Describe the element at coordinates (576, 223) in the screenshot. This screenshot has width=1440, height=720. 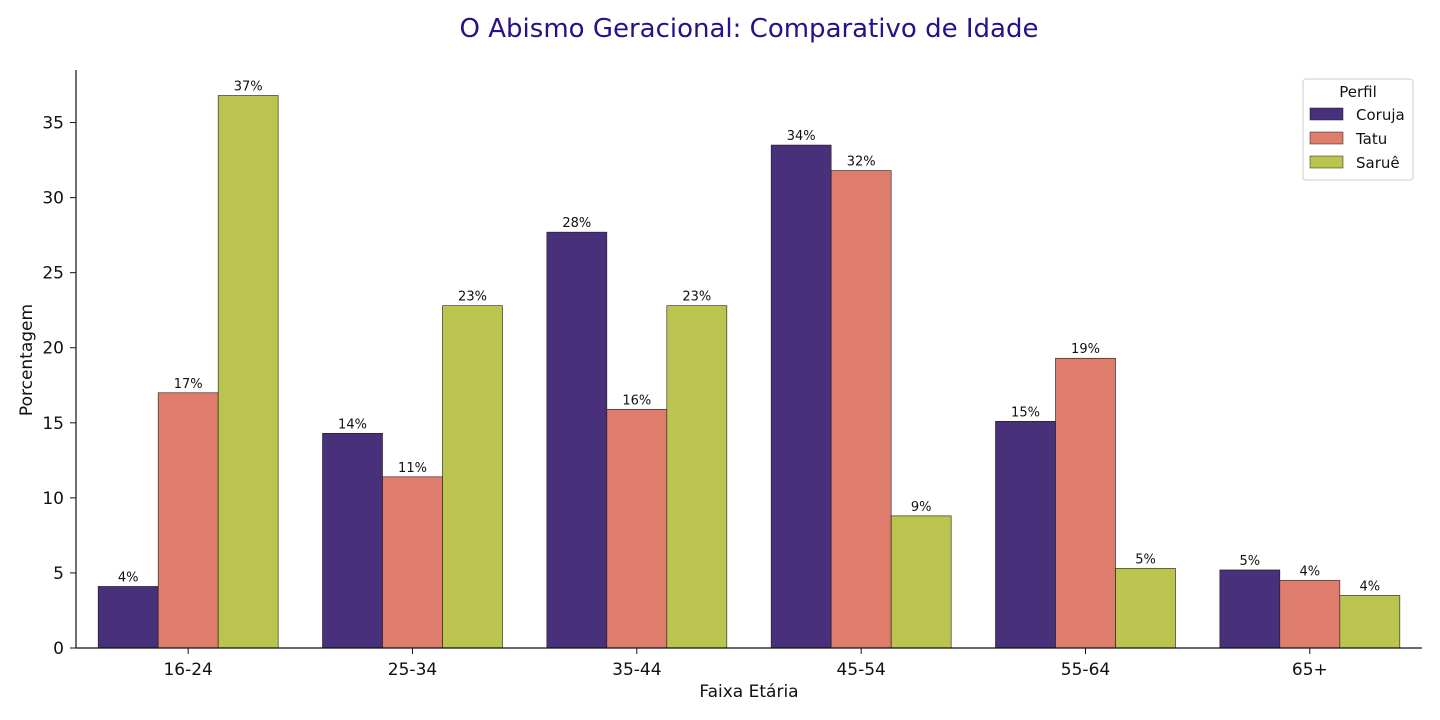
I see `data-label: 28%` at that location.